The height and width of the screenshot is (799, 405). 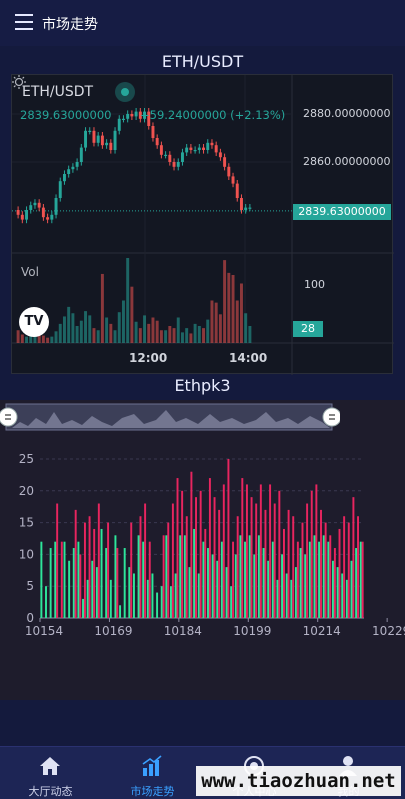 What do you see at coordinates (248, 358) in the screenshot?
I see `time-axis-label: 14:00` at bounding box center [248, 358].